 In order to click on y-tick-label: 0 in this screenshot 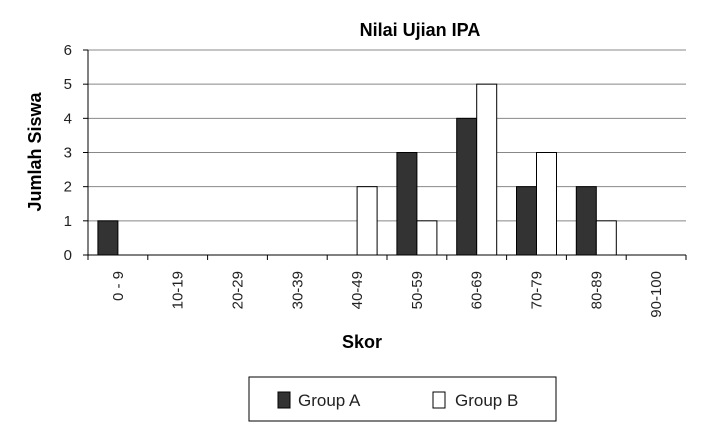, I will do `click(68, 255)`.